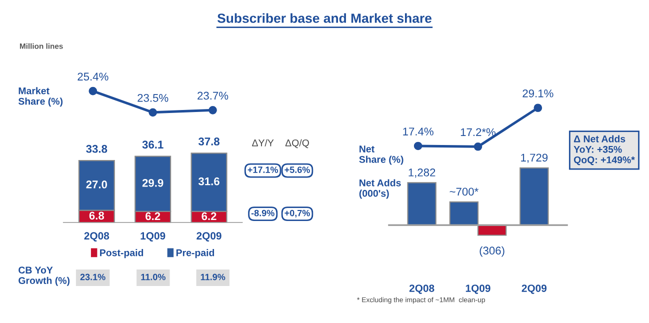 This screenshot has height=323, width=649. Describe the element at coordinates (478, 132) in the screenshot. I see `data-label: 17.2*%` at that location.